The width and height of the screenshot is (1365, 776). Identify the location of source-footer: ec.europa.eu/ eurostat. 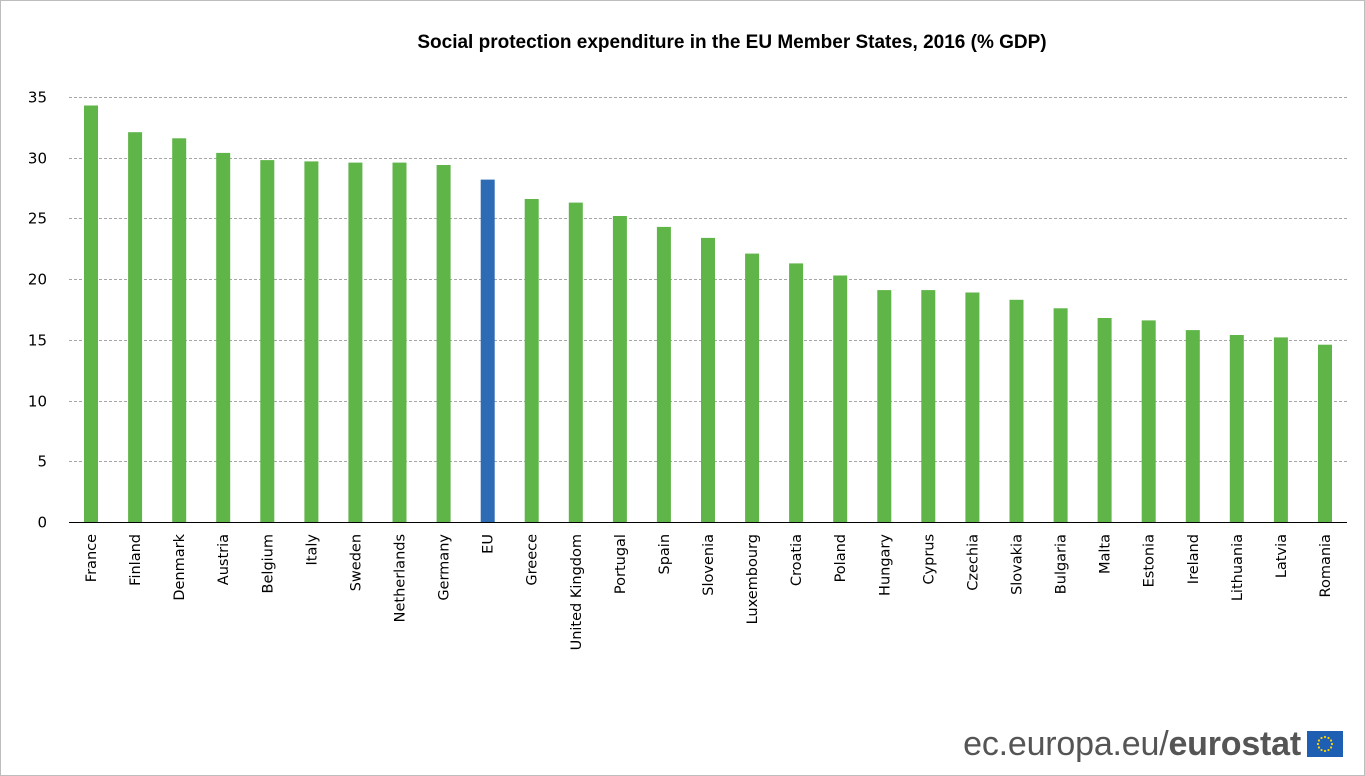
(1153, 744).